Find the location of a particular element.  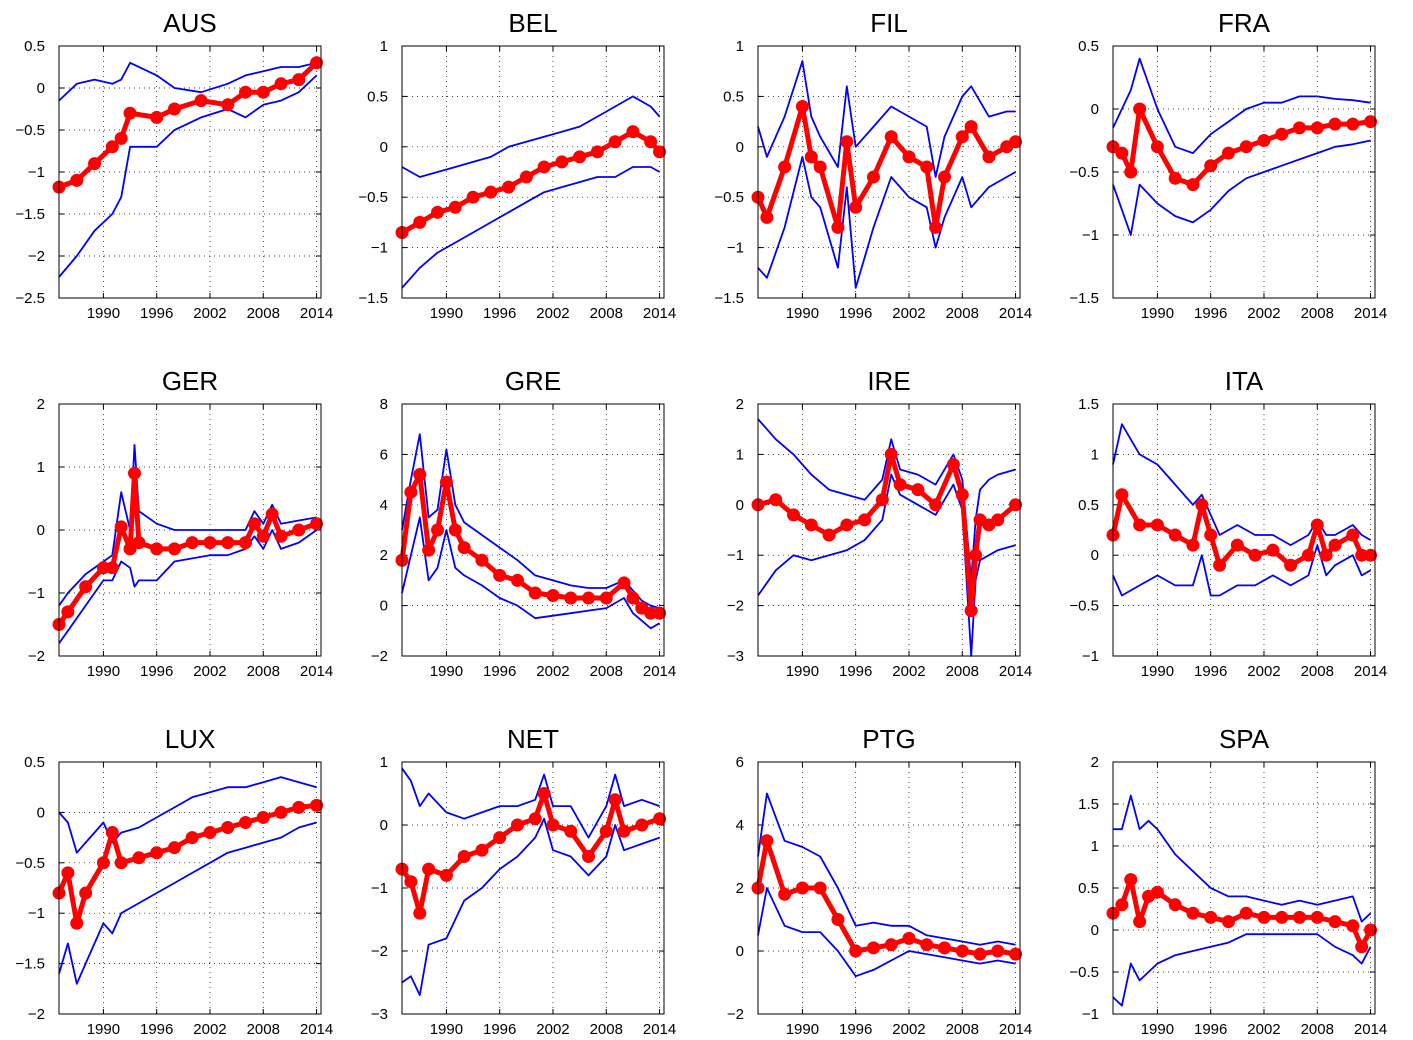

y-tick-label: 1 is located at coordinates (1095, 846).